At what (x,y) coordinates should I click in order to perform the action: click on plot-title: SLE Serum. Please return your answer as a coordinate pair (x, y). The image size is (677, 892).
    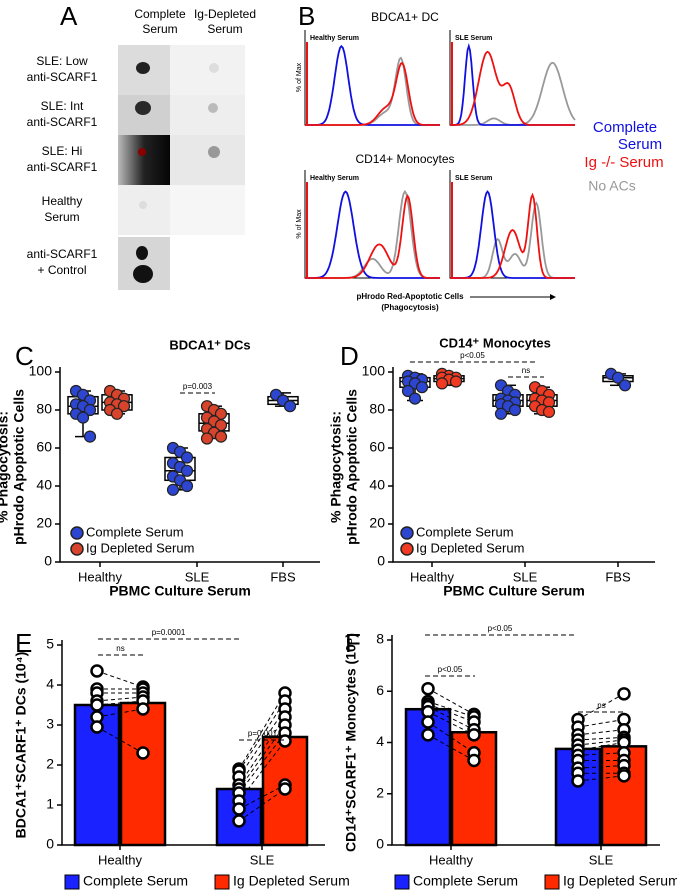
    Looking at the image, I should click on (473, 178).